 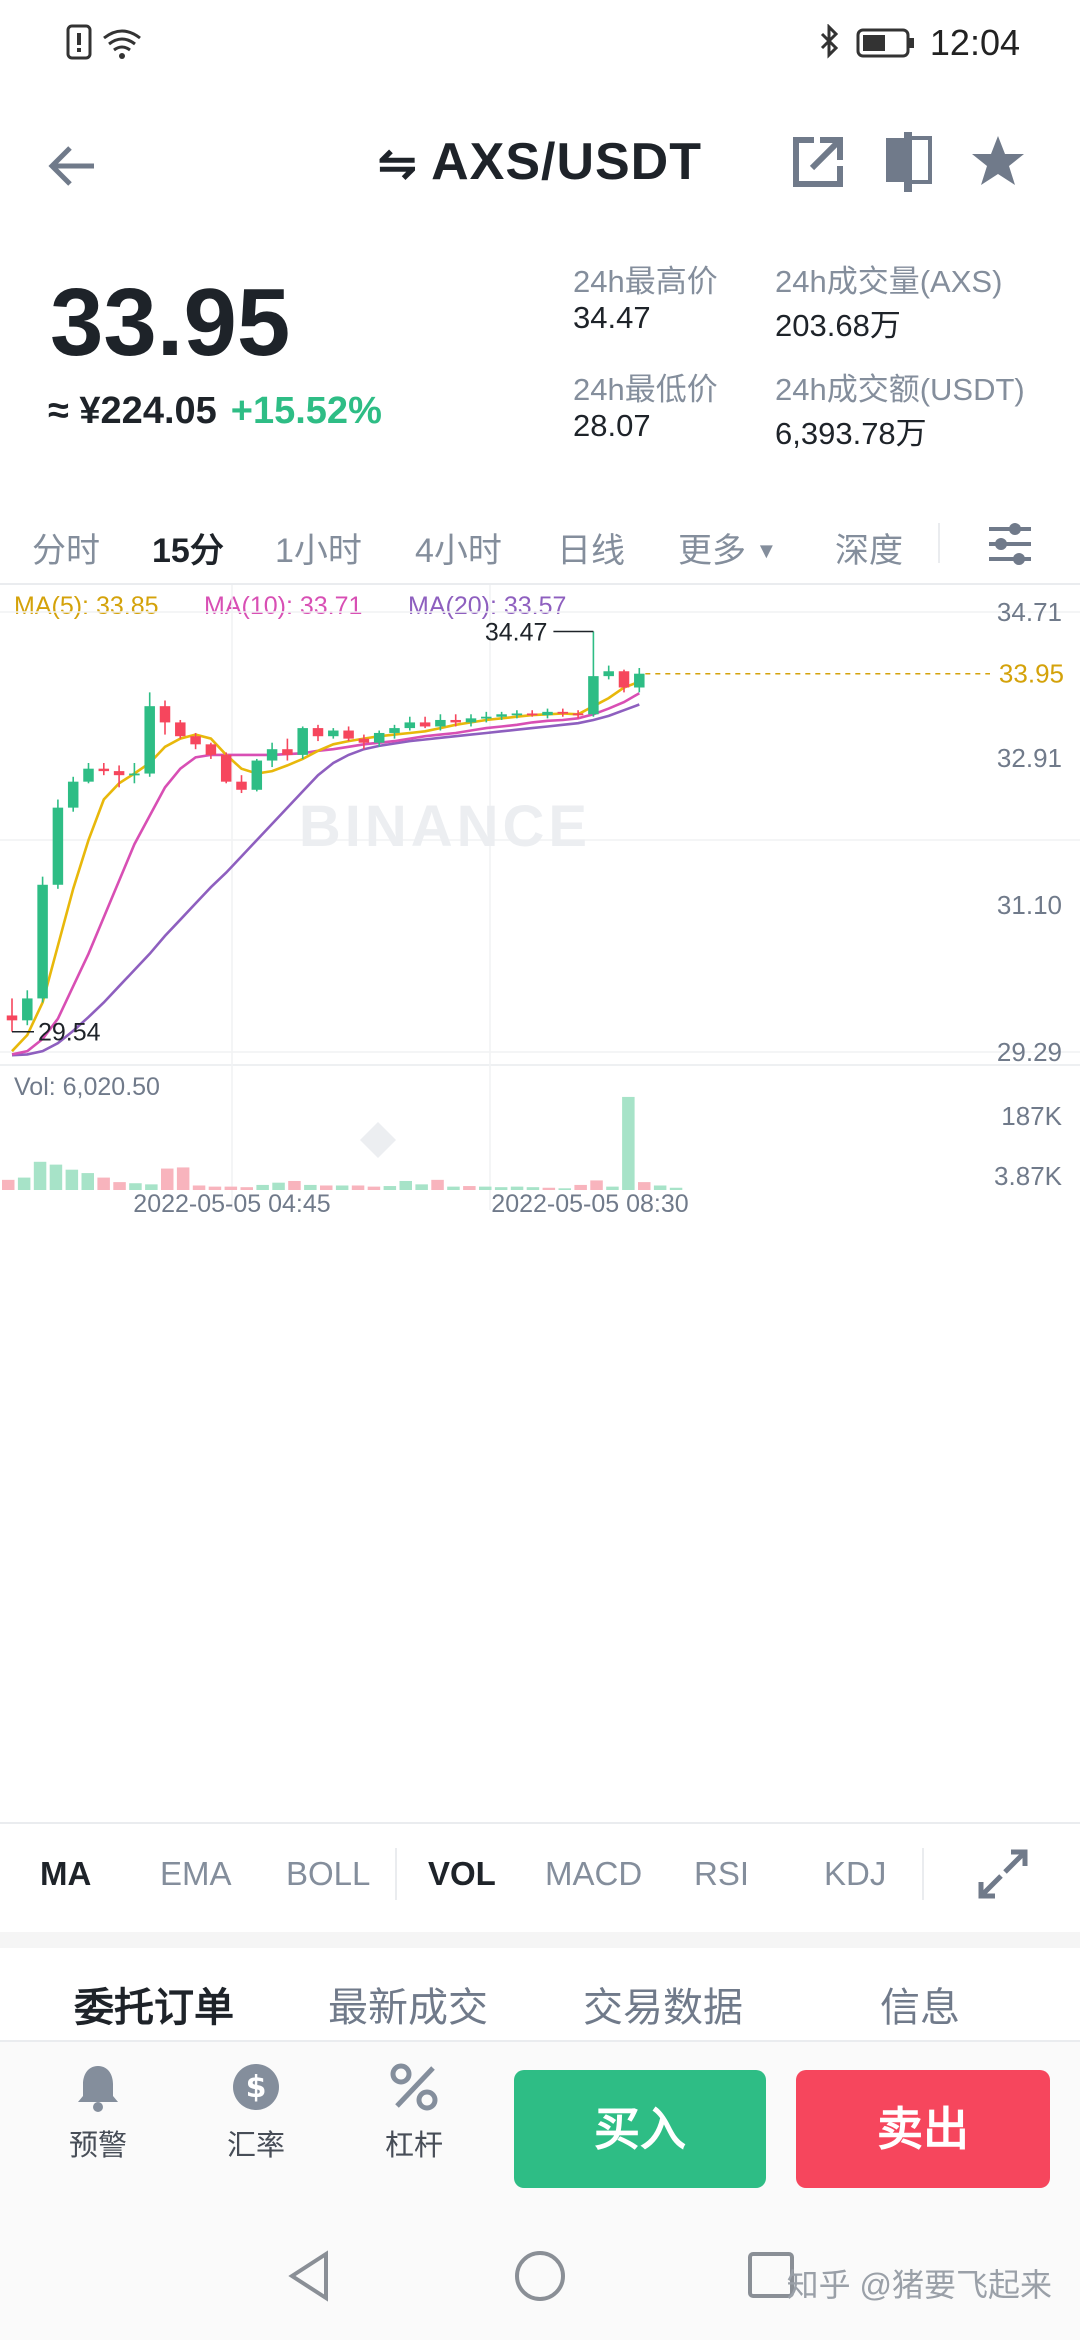 What do you see at coordinates (727, 547) in the screenshot?
I see `tab-more: 更多 ▼` at bounding box center [727, 547].